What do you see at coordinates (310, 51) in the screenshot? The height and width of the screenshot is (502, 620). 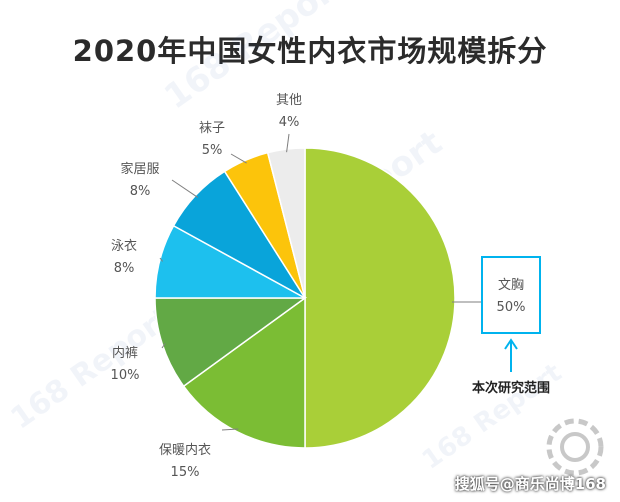 I see `chart-title: 2020年中国女性内衣市场规模拆分` at bounding box center [310, 51].